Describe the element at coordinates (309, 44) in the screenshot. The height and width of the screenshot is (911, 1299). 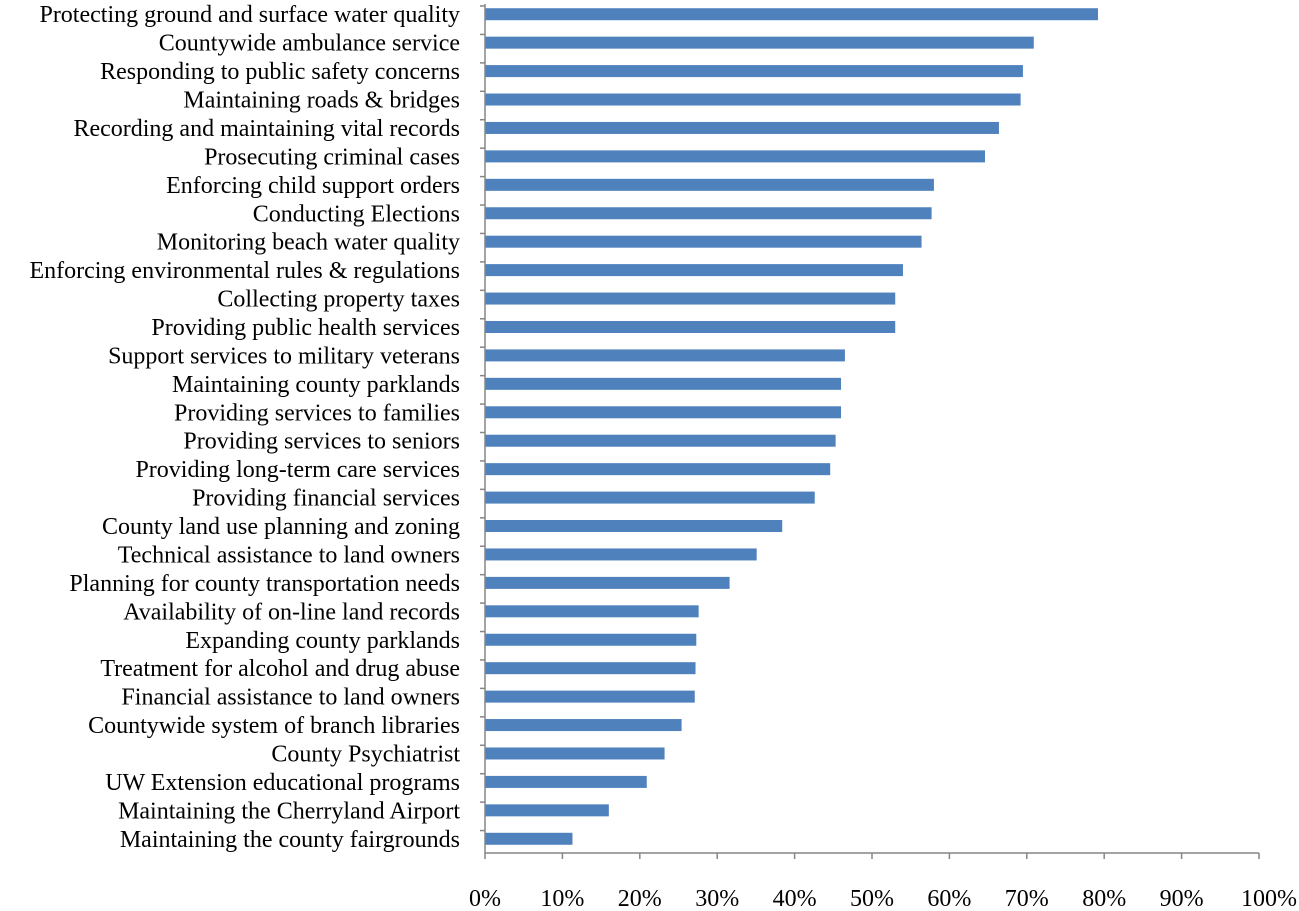
I see `category-label: Countywide ambulance service` at that location.